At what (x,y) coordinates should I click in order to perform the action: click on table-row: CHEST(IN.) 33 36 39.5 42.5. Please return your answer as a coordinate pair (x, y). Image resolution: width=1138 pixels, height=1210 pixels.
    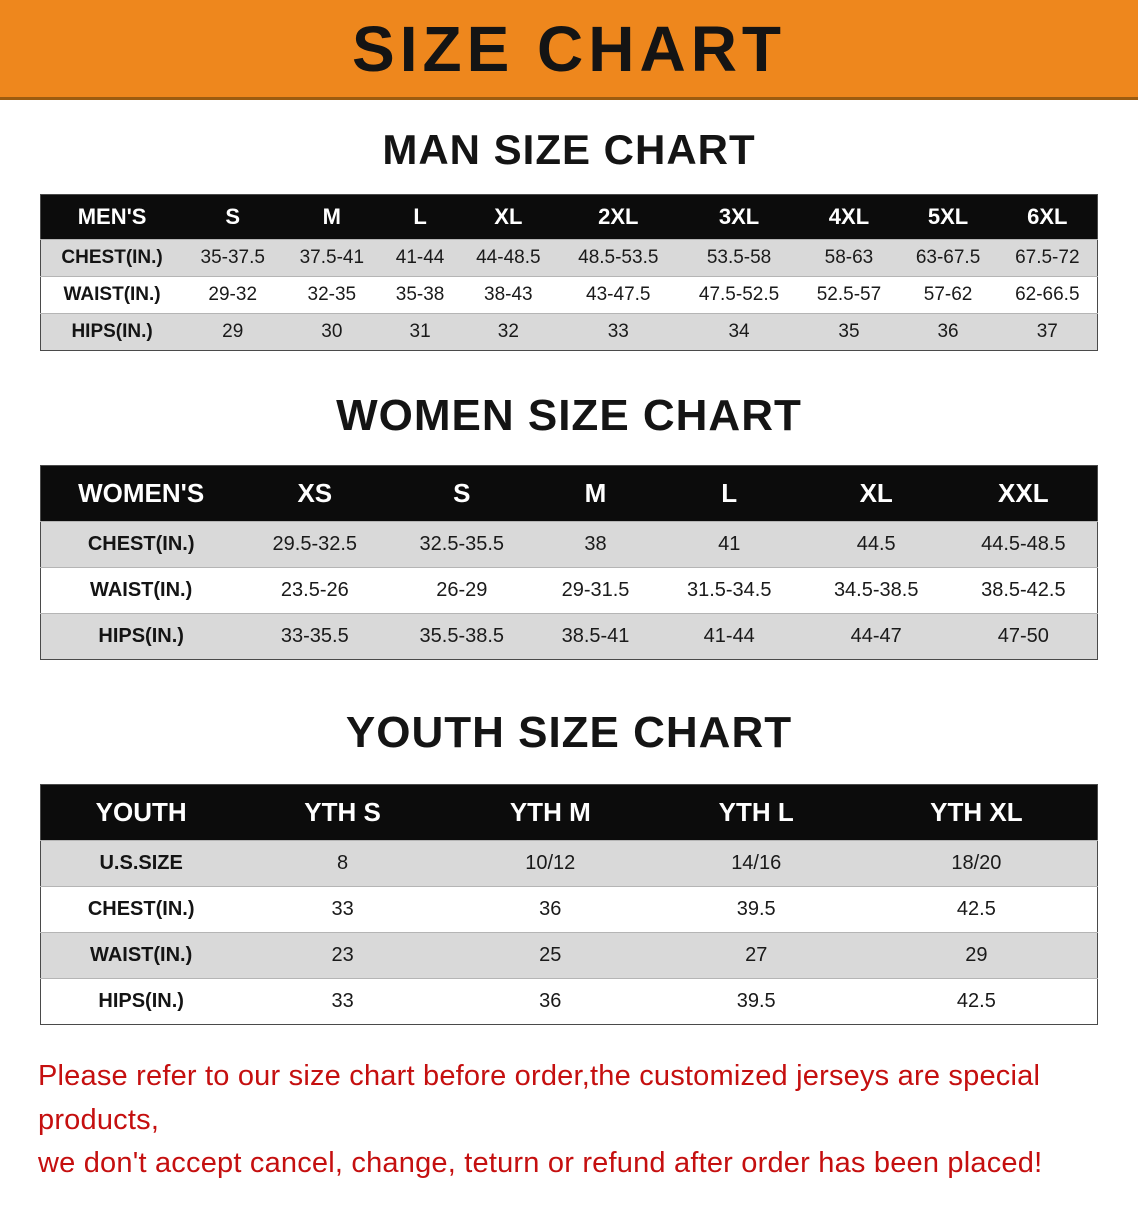
    Looking at the image, I should click on (569, 909).